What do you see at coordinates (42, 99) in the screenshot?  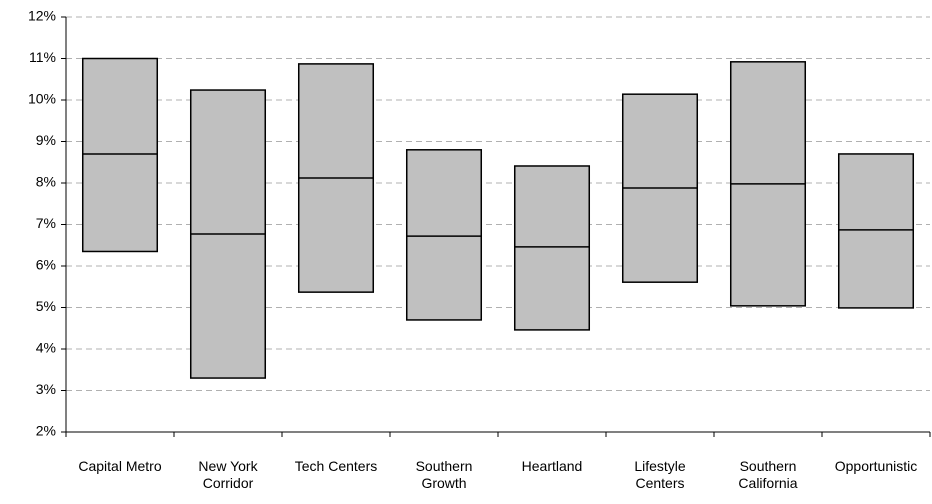 I see `y-tick-label: 10%` at bounding box center [42, 99].